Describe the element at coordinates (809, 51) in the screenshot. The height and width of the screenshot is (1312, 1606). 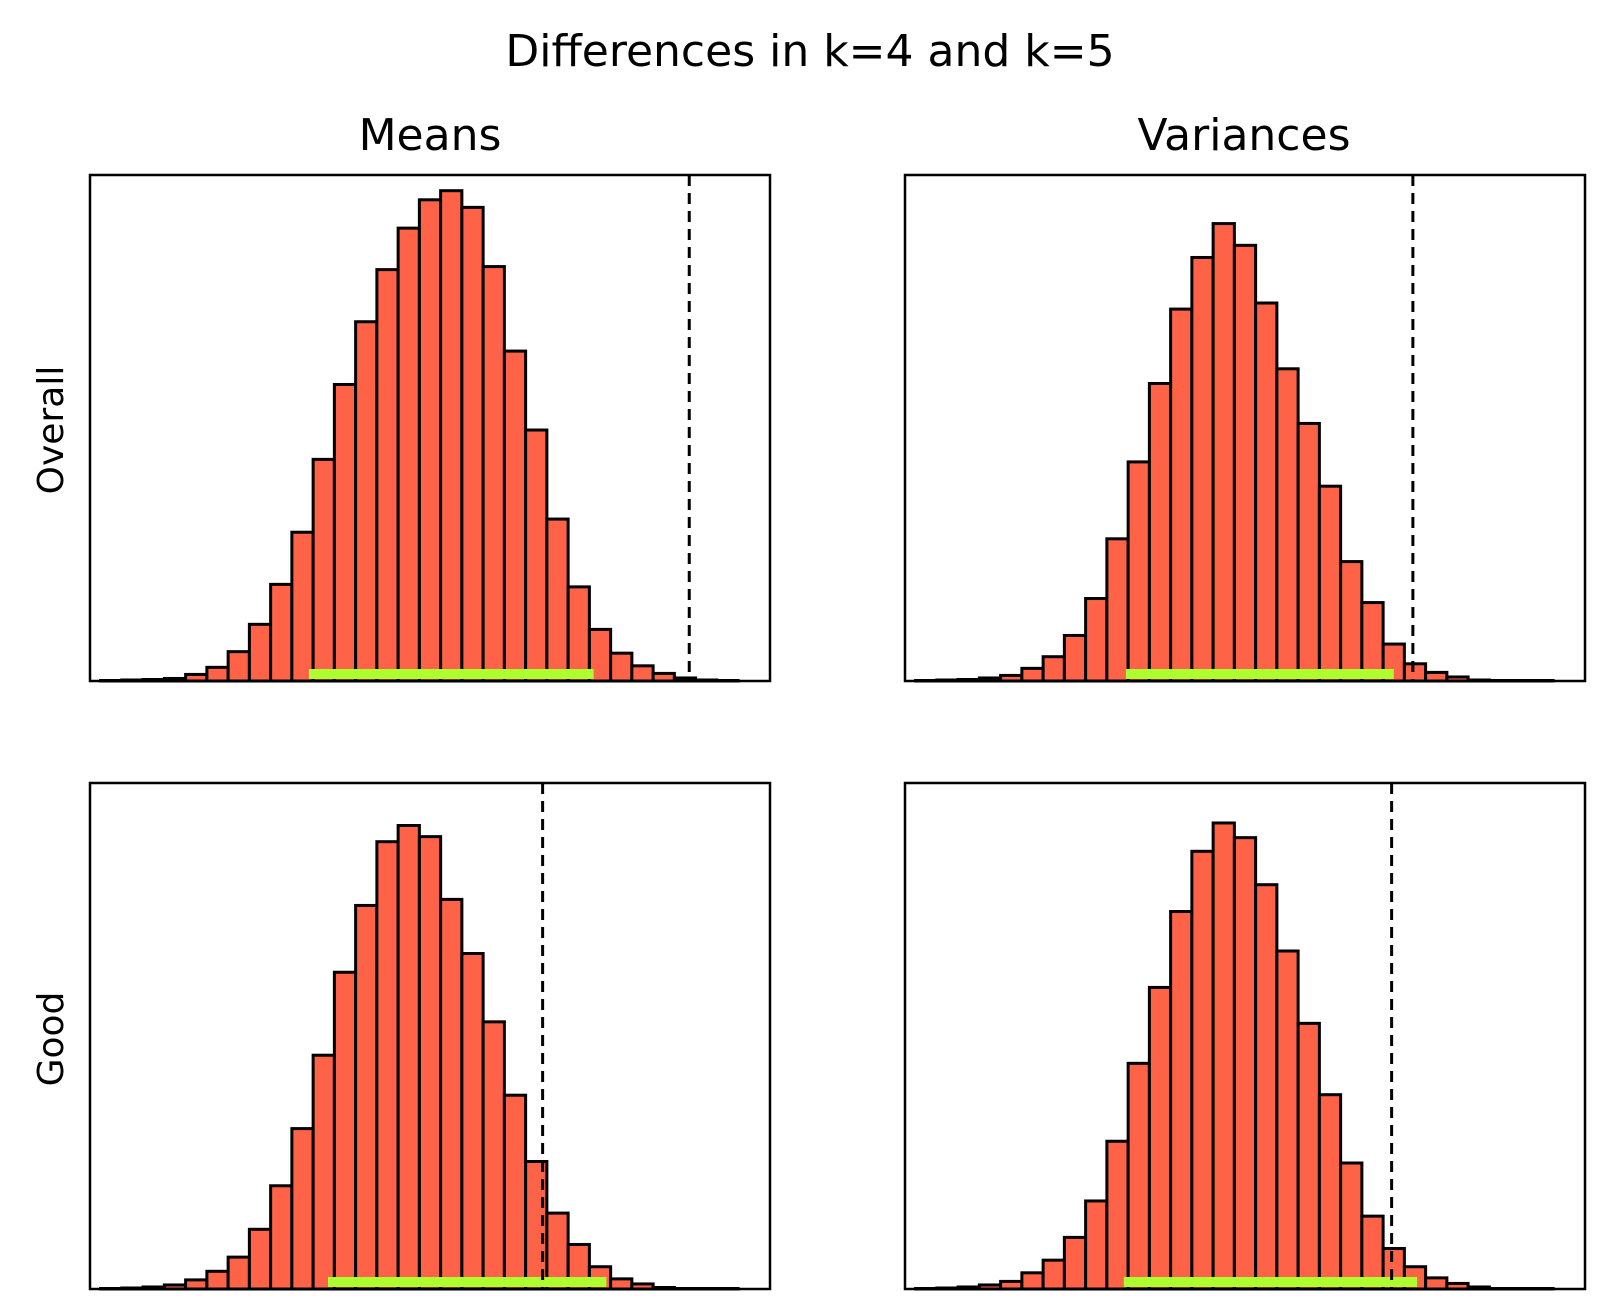
I see `figure-title: Differences in k=4 and k=5` at that location.